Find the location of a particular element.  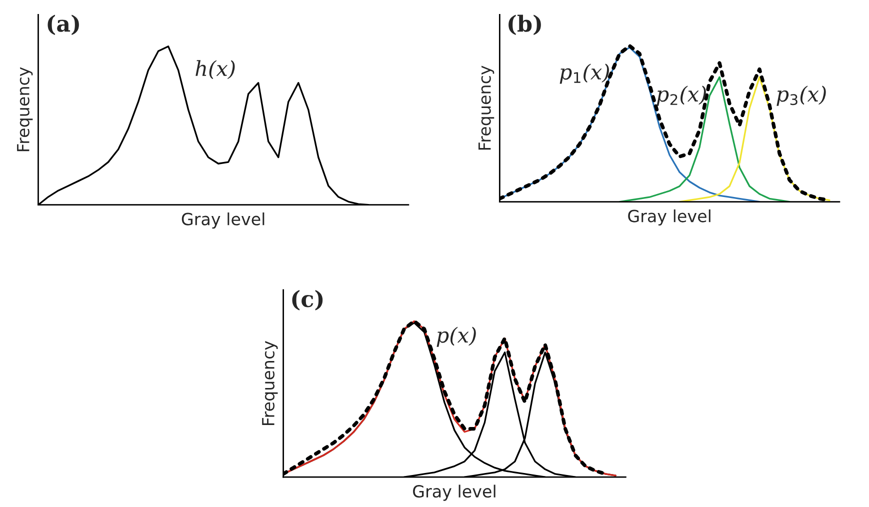

series-label: h(x) is located at coordinates (215, 70).